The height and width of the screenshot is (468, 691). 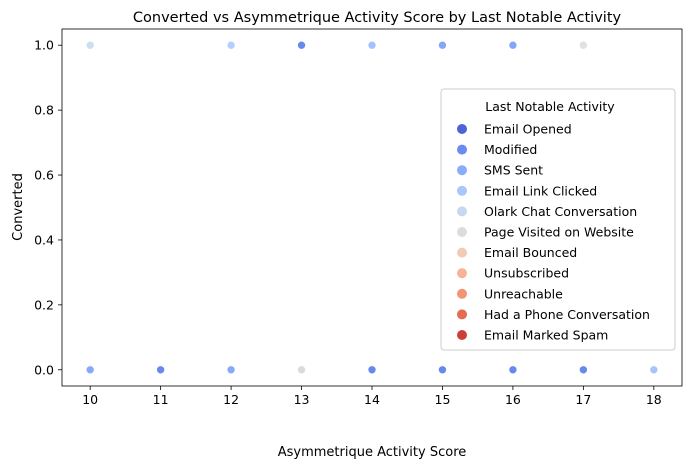 What do you see at coordinates (583, 399) in the screenshot?
I see `x-tick-label: 17` at bounding box center [583, 399].